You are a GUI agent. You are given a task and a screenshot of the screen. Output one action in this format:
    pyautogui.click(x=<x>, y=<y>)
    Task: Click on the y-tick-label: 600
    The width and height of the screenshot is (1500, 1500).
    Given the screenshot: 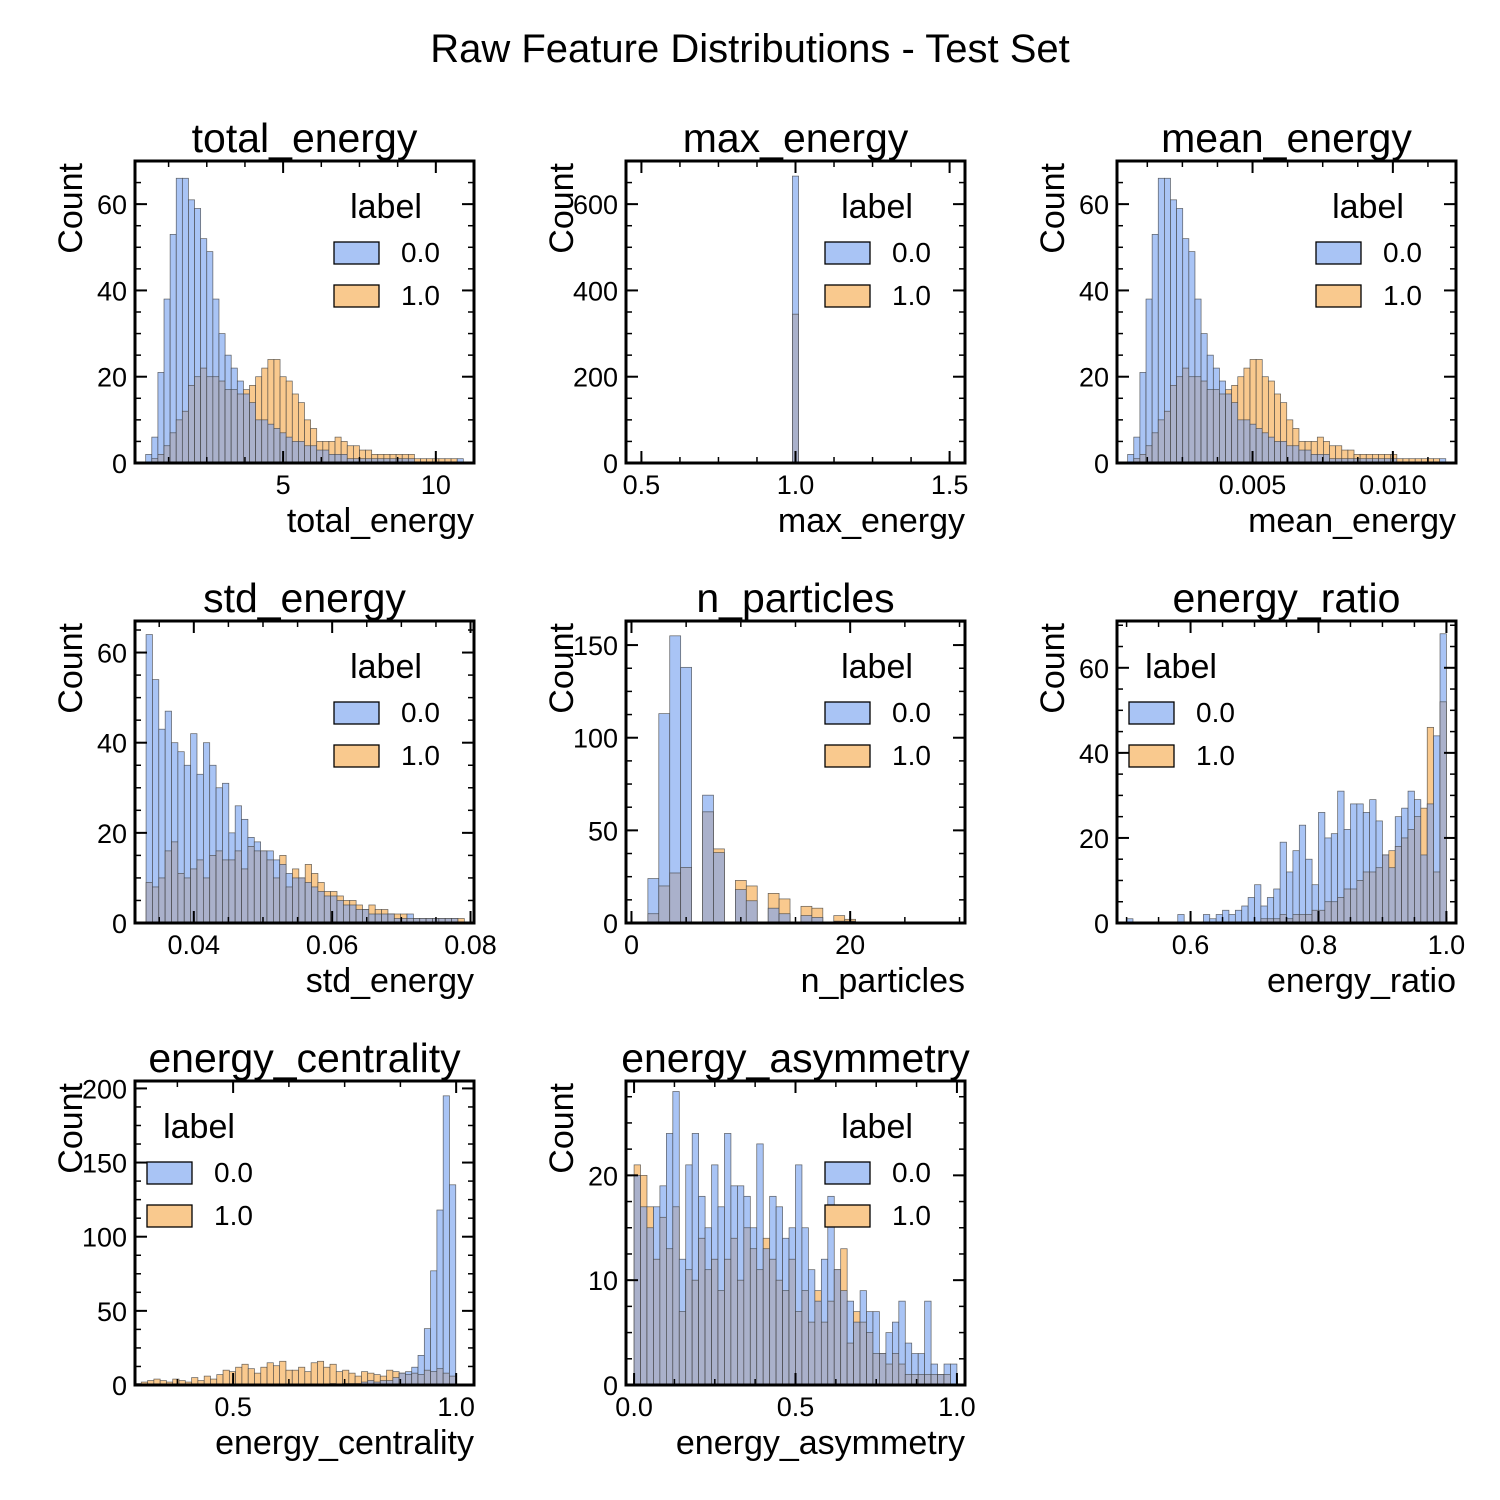 What is the action you would take?
    pyautogui.click(x=595, y=205)
    